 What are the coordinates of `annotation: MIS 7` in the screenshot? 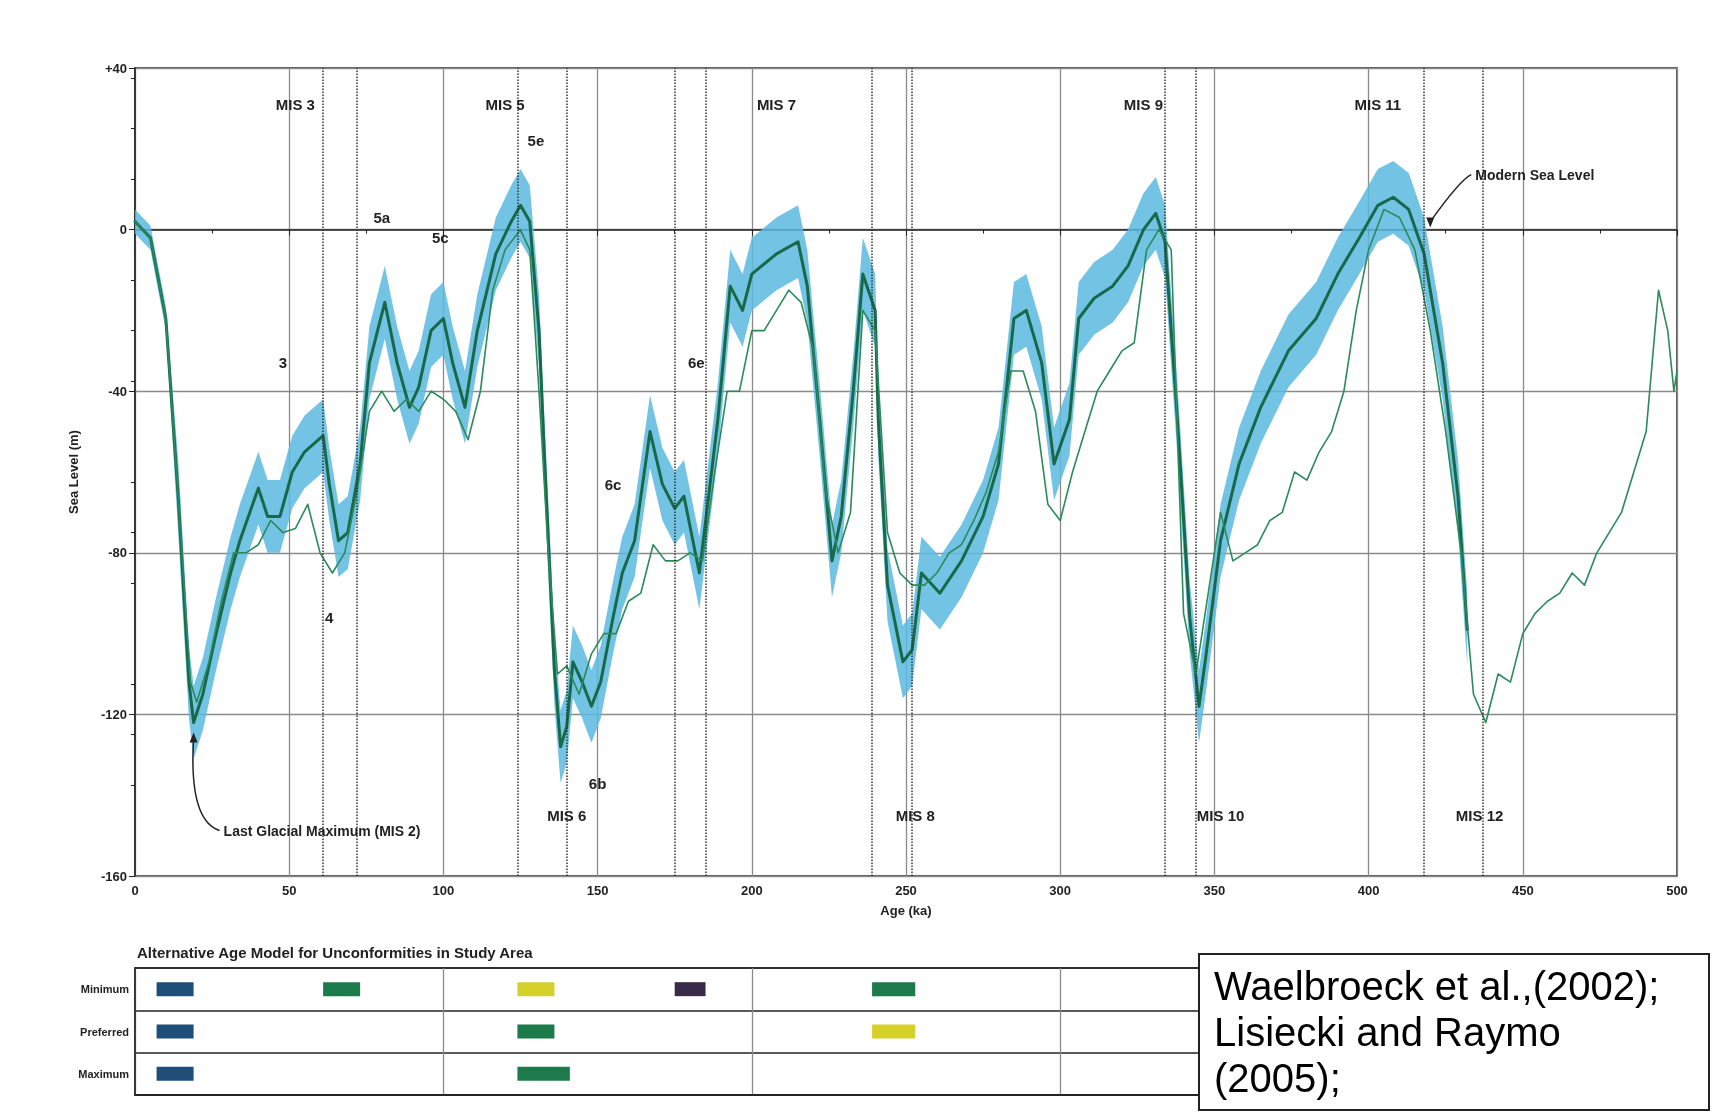 It's located at (776, 104).